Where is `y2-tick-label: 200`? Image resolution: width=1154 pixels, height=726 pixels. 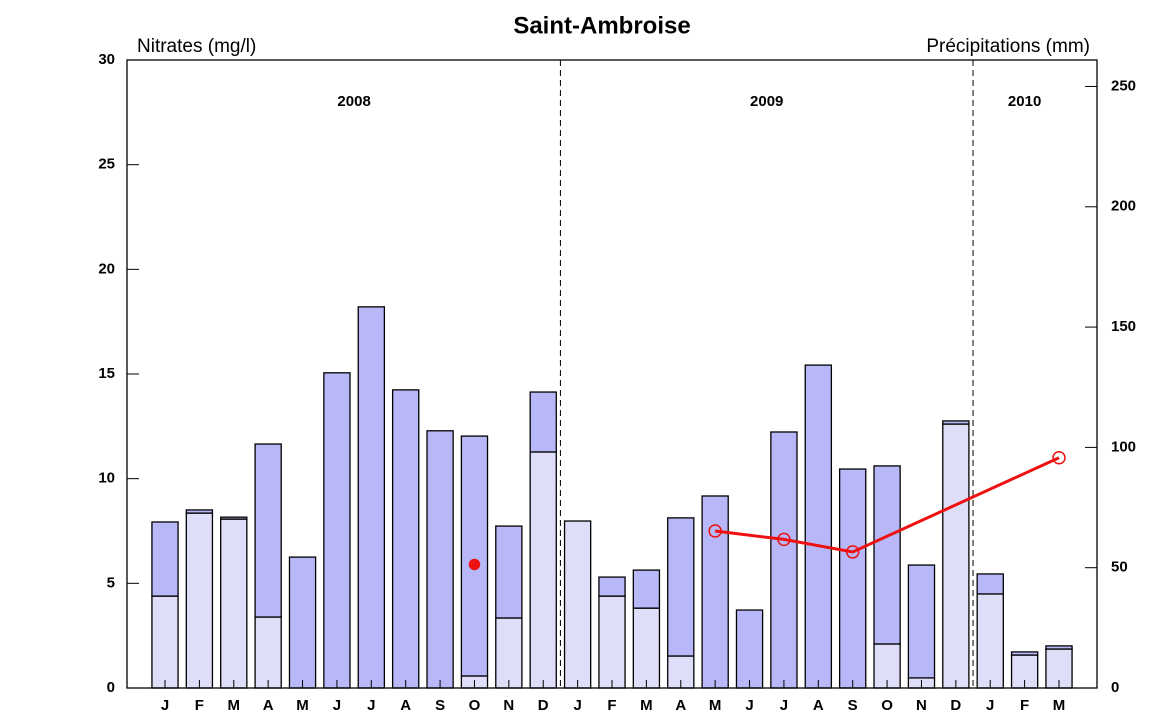 y2-tick-label: 200 is located at coordinates (1123, 206).